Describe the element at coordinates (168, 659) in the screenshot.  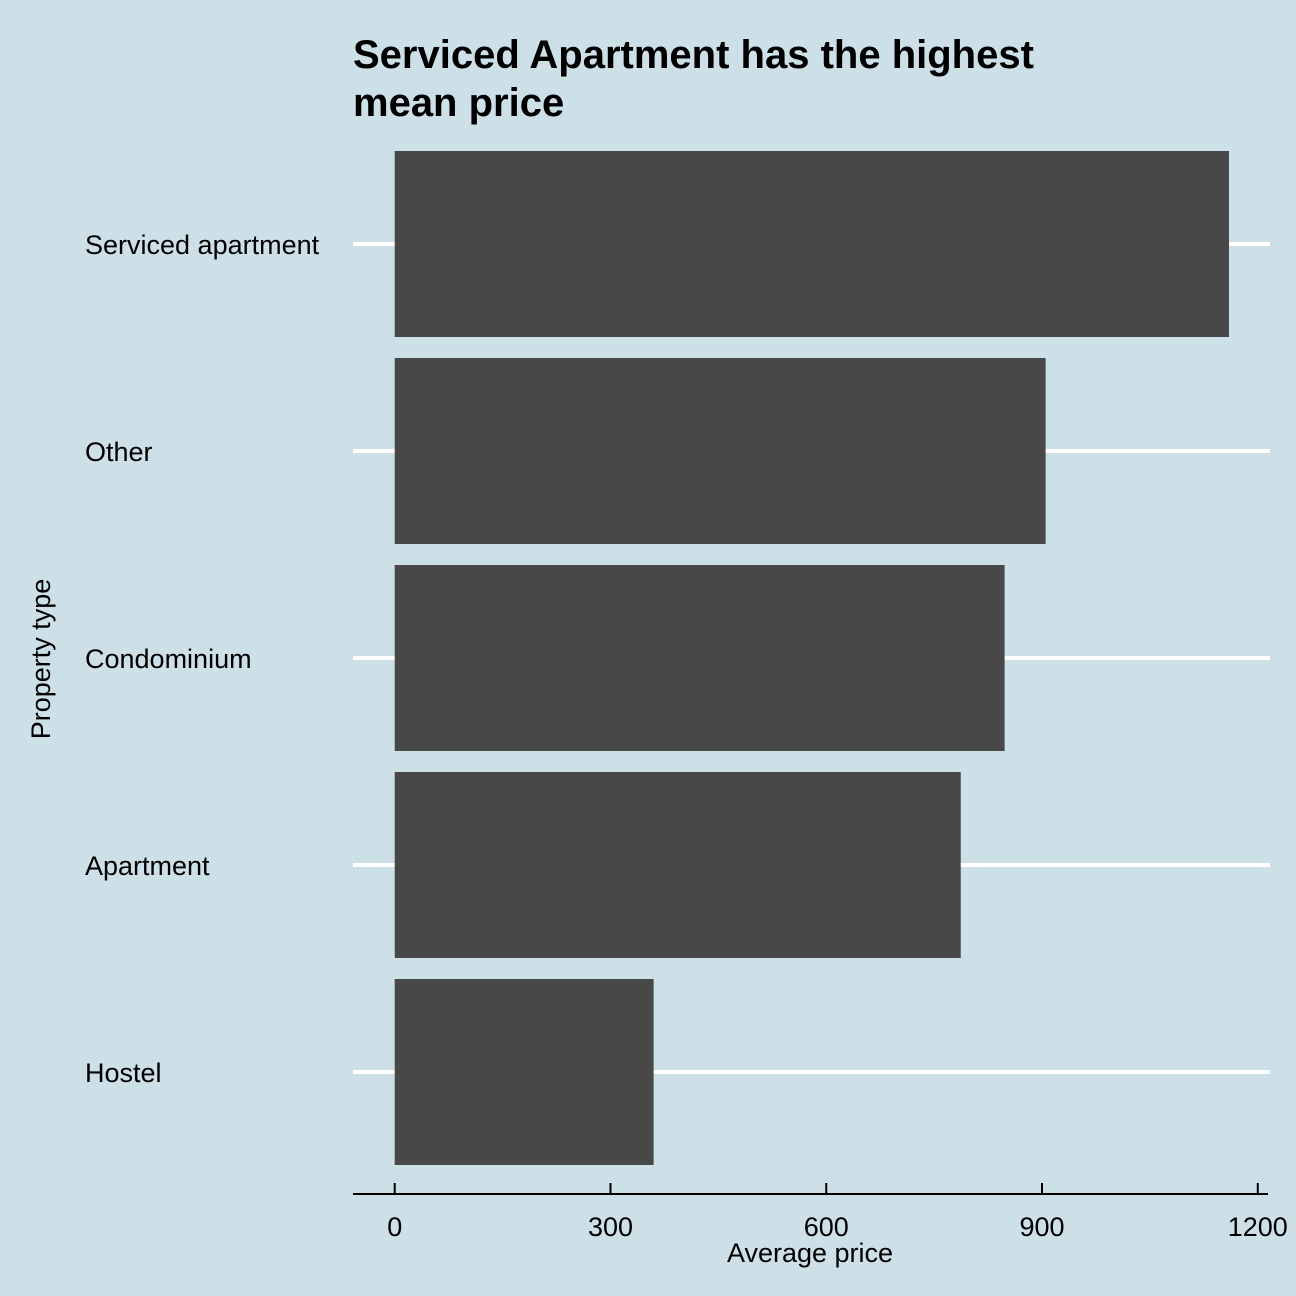
I see `category-label: Condominium` at that location.